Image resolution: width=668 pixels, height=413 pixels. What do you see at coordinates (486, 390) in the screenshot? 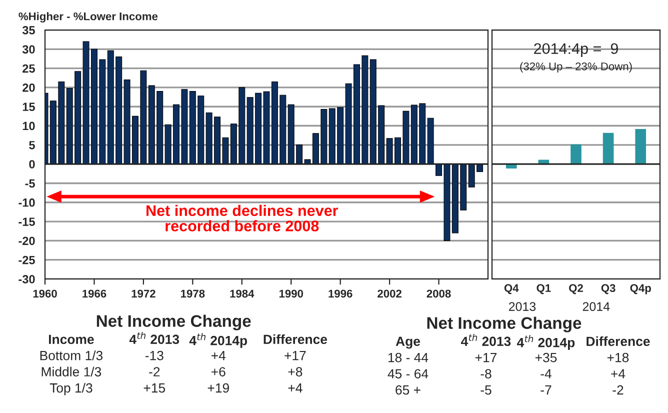
I see `text: -5` at bounding box center [486, 390].